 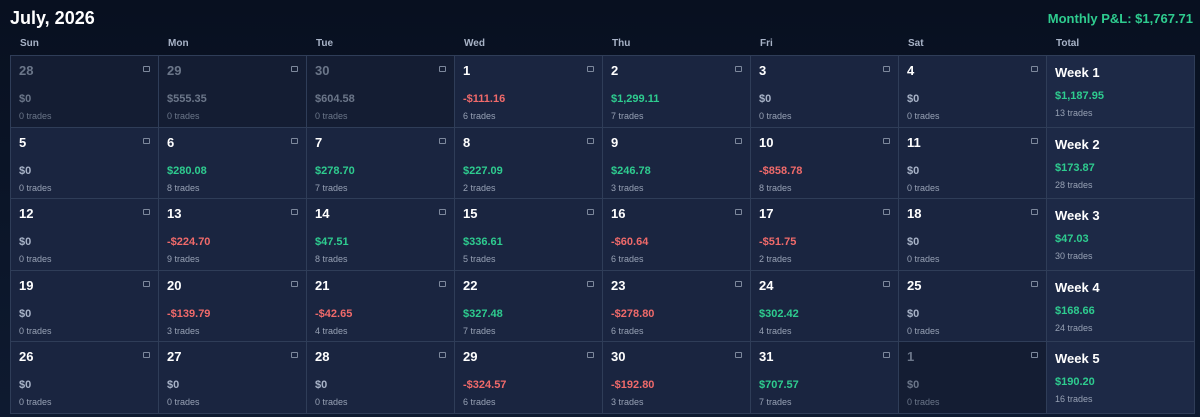 What do you see at coordinates (84, 234) in the screenshot?
I see `day-cell: 12 $0 0 trades` at bounding box center [84, 234].